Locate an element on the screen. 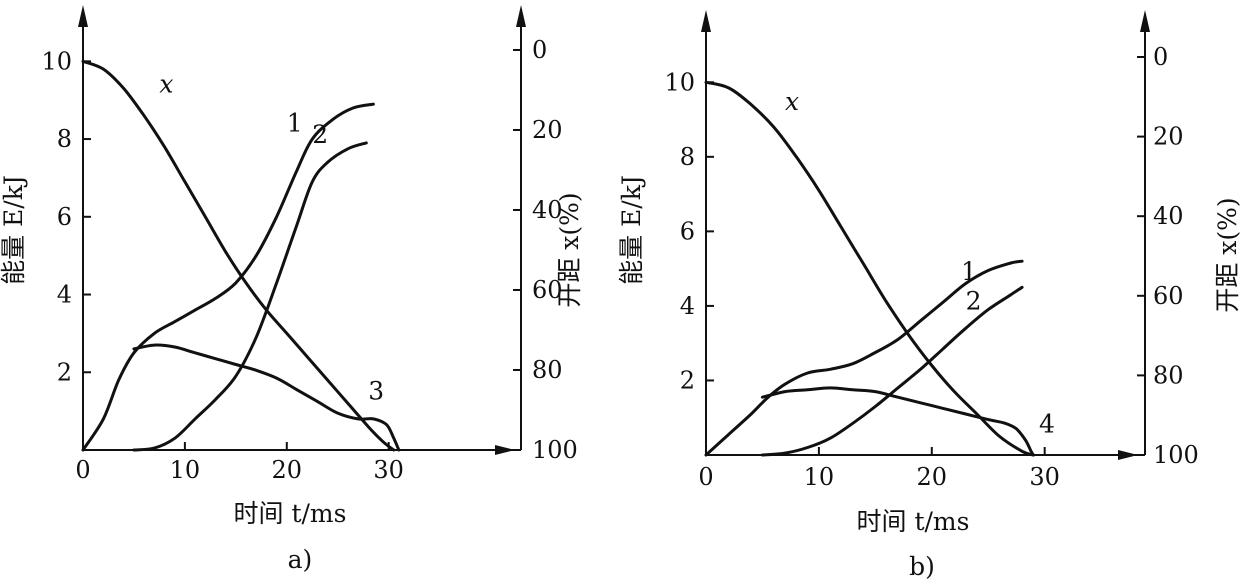  panel-caption: a) is located at coordinates (300, 559).